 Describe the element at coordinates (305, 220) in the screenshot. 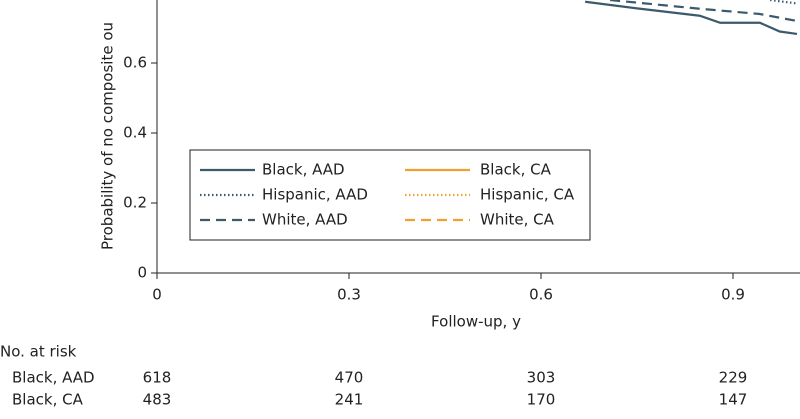

I see `legend-label: White, AAD` at that location.